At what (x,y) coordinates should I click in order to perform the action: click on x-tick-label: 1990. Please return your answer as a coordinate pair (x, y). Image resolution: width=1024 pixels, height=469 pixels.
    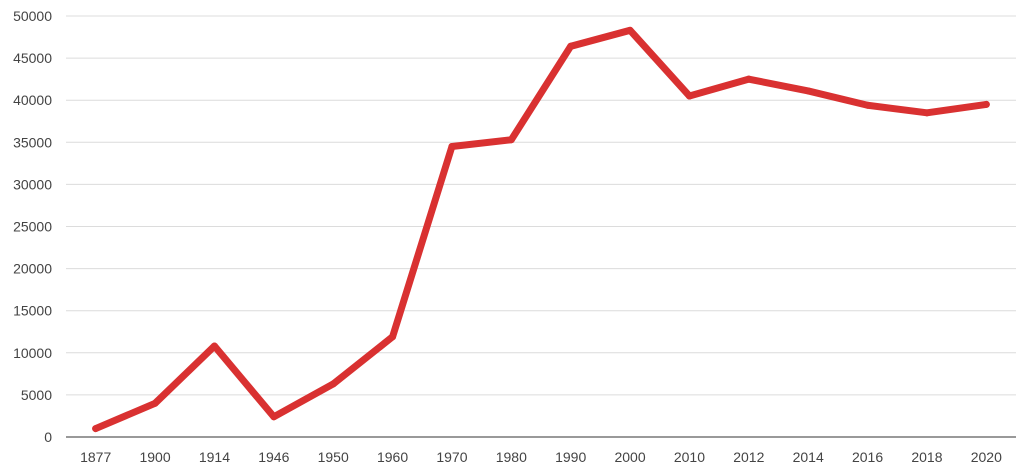
    Looking at the image, I should click on (570, 457).